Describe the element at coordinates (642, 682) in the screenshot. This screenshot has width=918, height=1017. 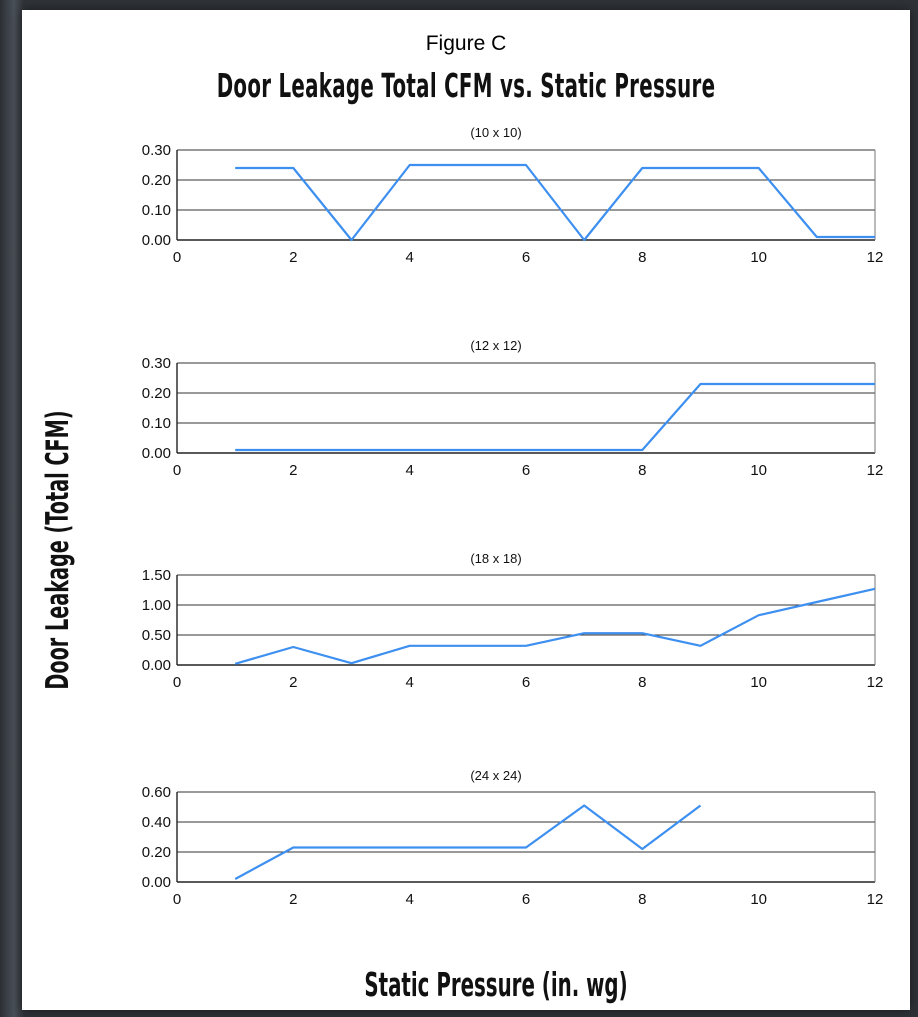
I see `chart3-xtick-label: 8` at that location.